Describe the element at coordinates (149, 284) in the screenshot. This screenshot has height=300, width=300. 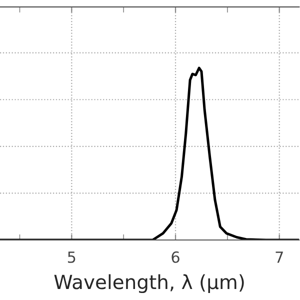
I see `x-axis-title: Wavelength, λ (µm)` at that location.